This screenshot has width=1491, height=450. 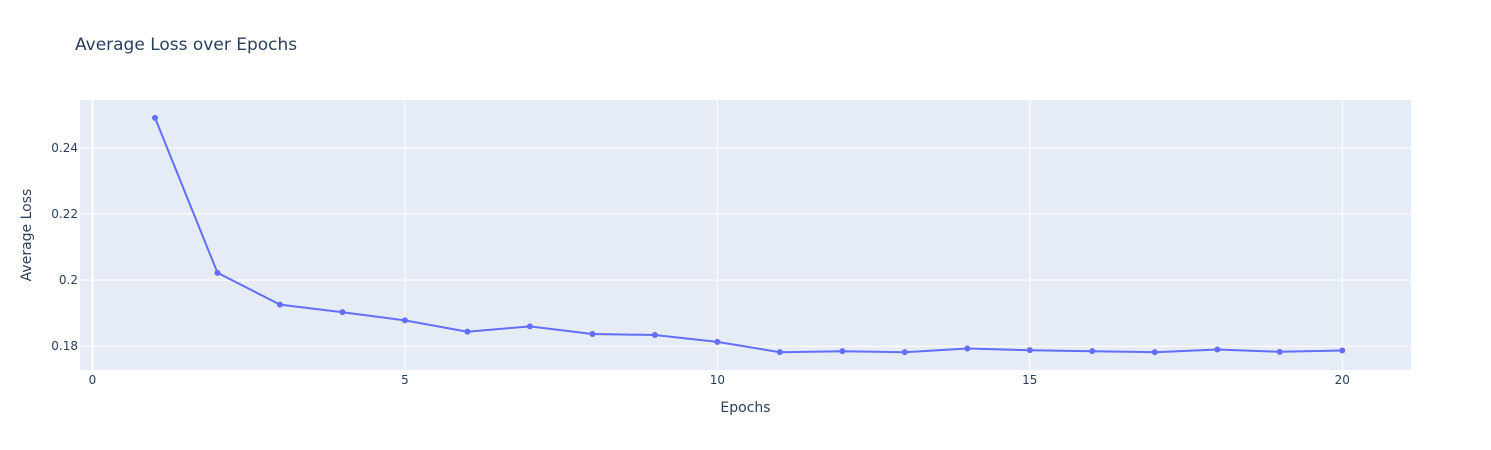 What do you see at coordinates (68, 280) in the screenshot?
I see `y-tick-label: 0.2` at bounding box center [68, 280].